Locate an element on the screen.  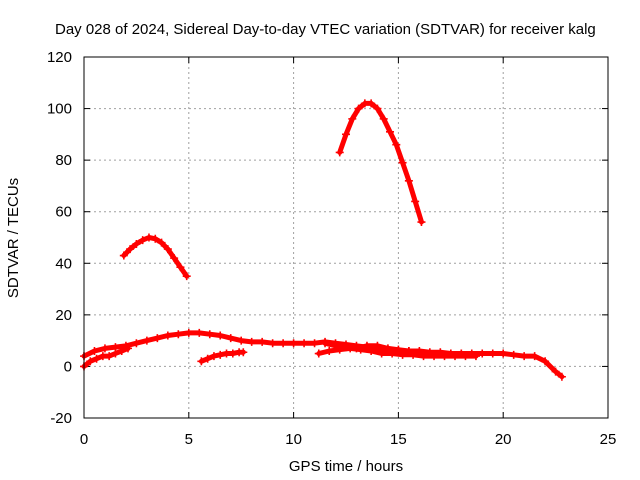
x-tick-label: 15 is located at coordinates (398, 439).